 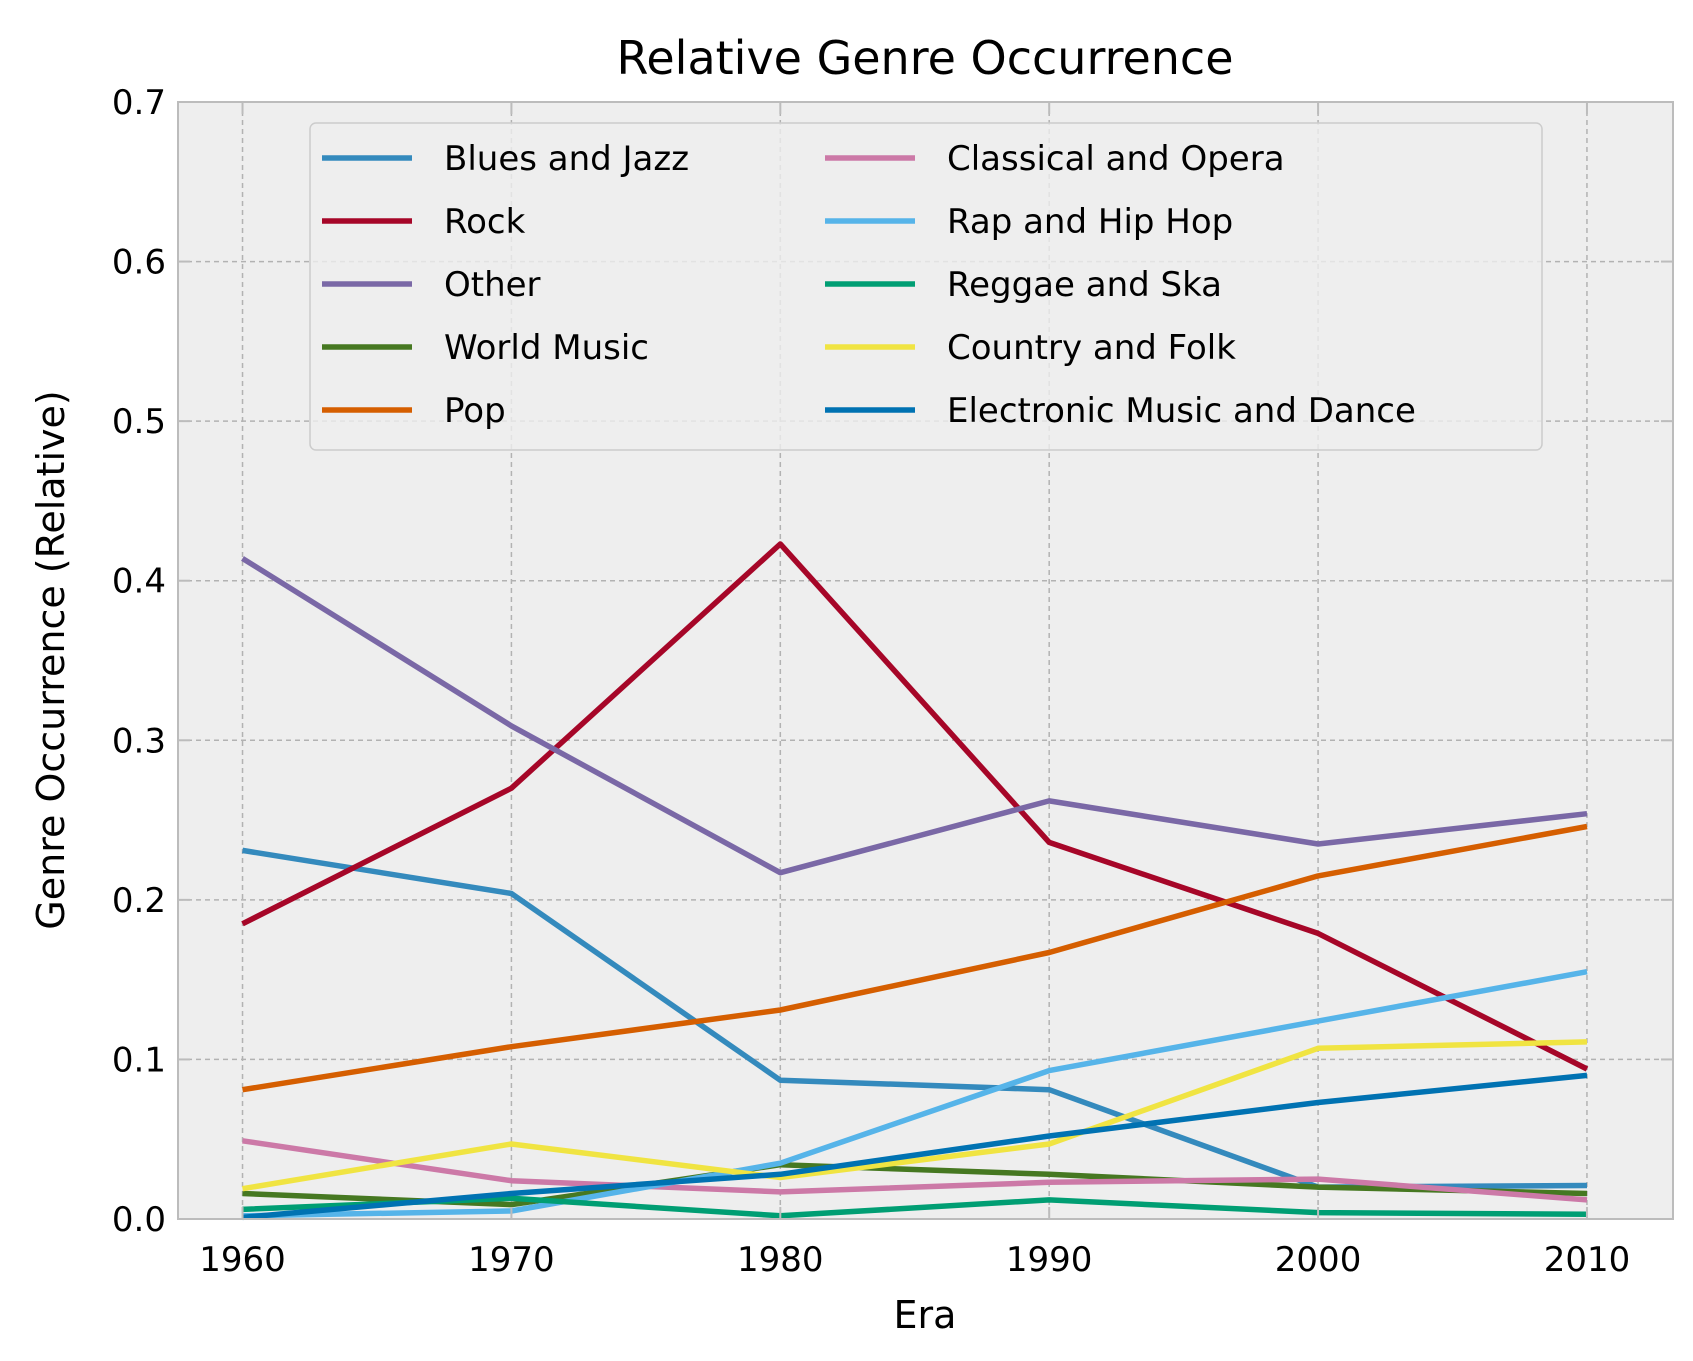 What do you see at coordinates (1091, 348) in the screenshot?
I see `legend-label-country-and-folk: Country and Folk` at bounding box center [1091, 348].